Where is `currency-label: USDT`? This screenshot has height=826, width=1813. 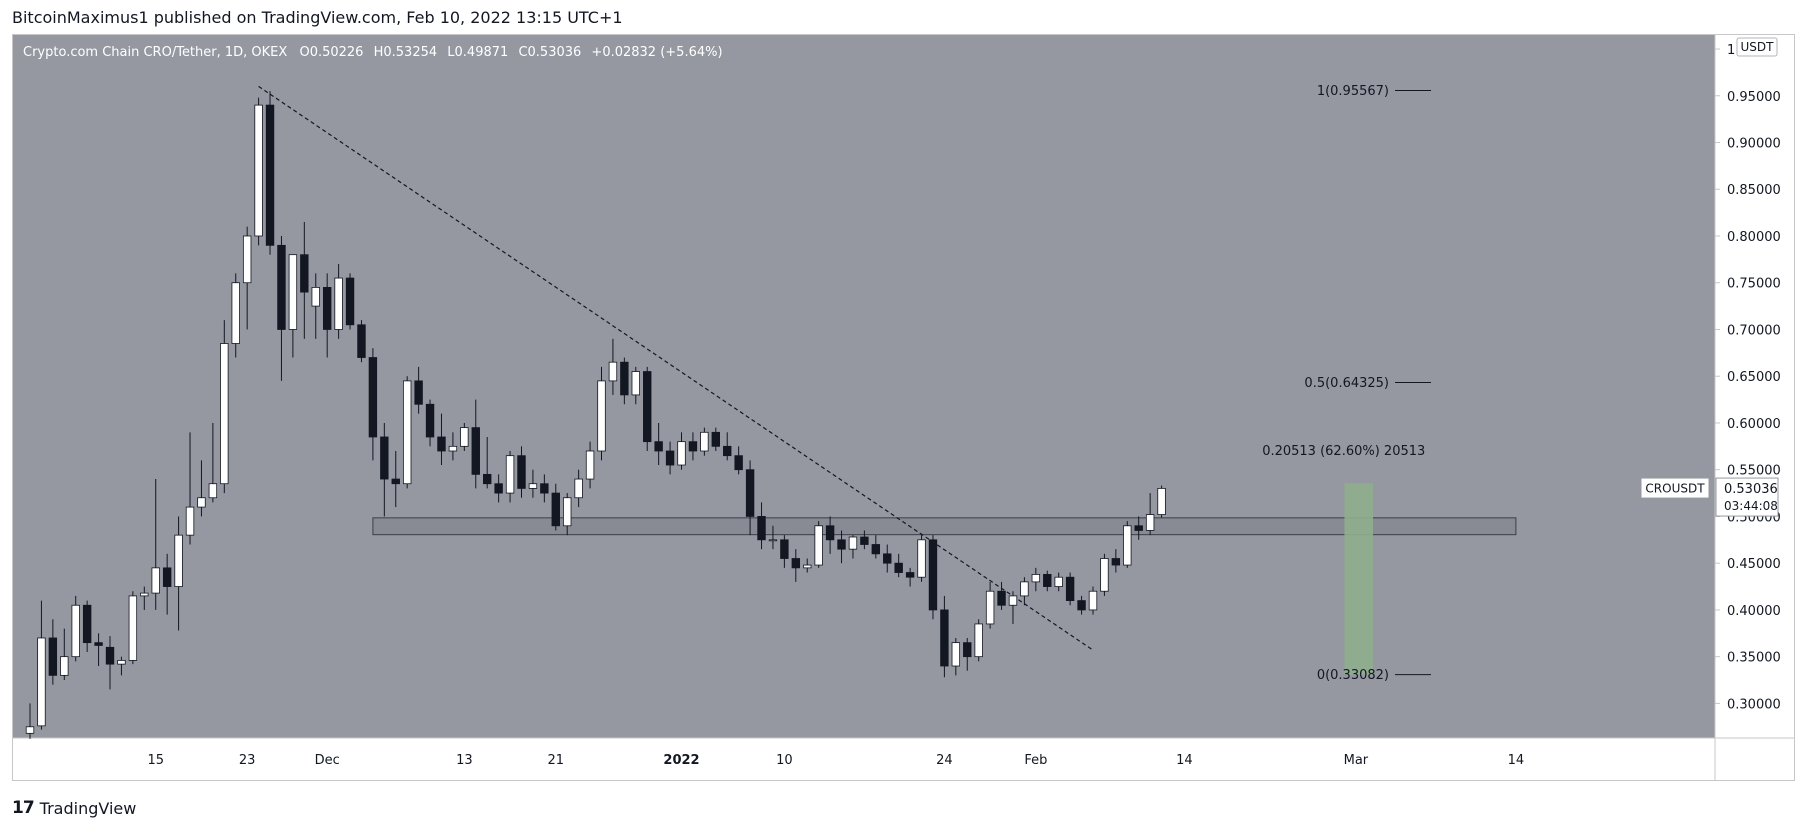 currency-label: USDT is located at coordinates (1757, 47).